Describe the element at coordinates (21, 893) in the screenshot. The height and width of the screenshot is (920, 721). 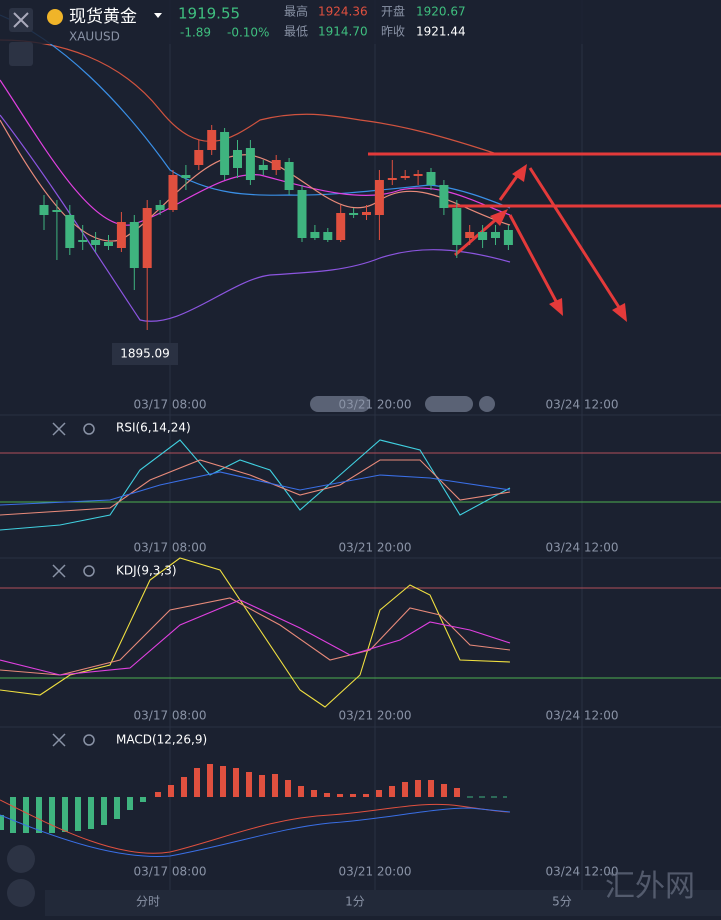
I see `indicator-tool-button` at that location.